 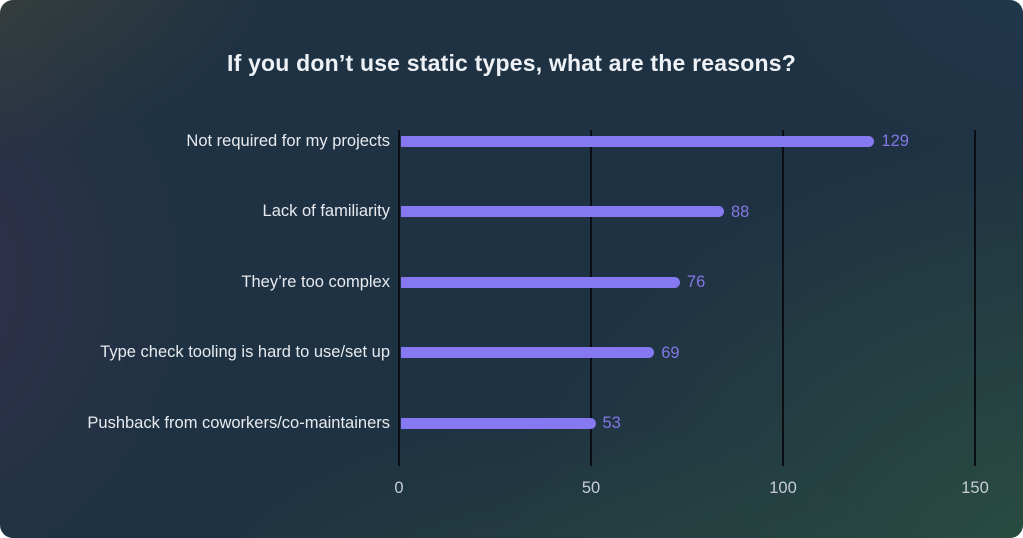 I want to click on bar-row: 88, so click(x=575, y=211).